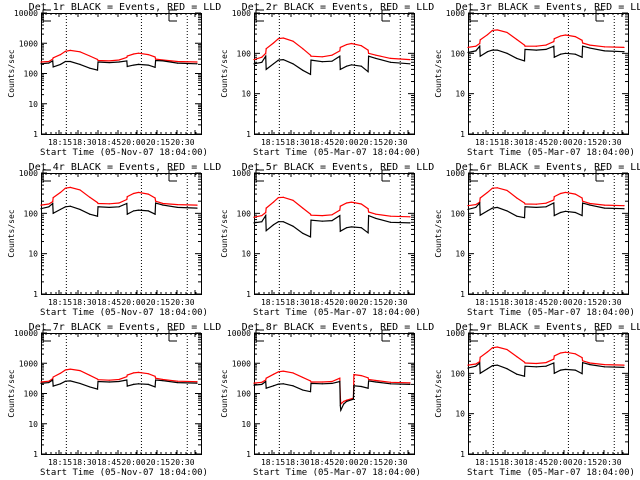 This screenshot has height=480, width=640. Describe the element at coordinates (224, 233) in the screenshot. I see `y-axis-label: Counts/sec` at that location.